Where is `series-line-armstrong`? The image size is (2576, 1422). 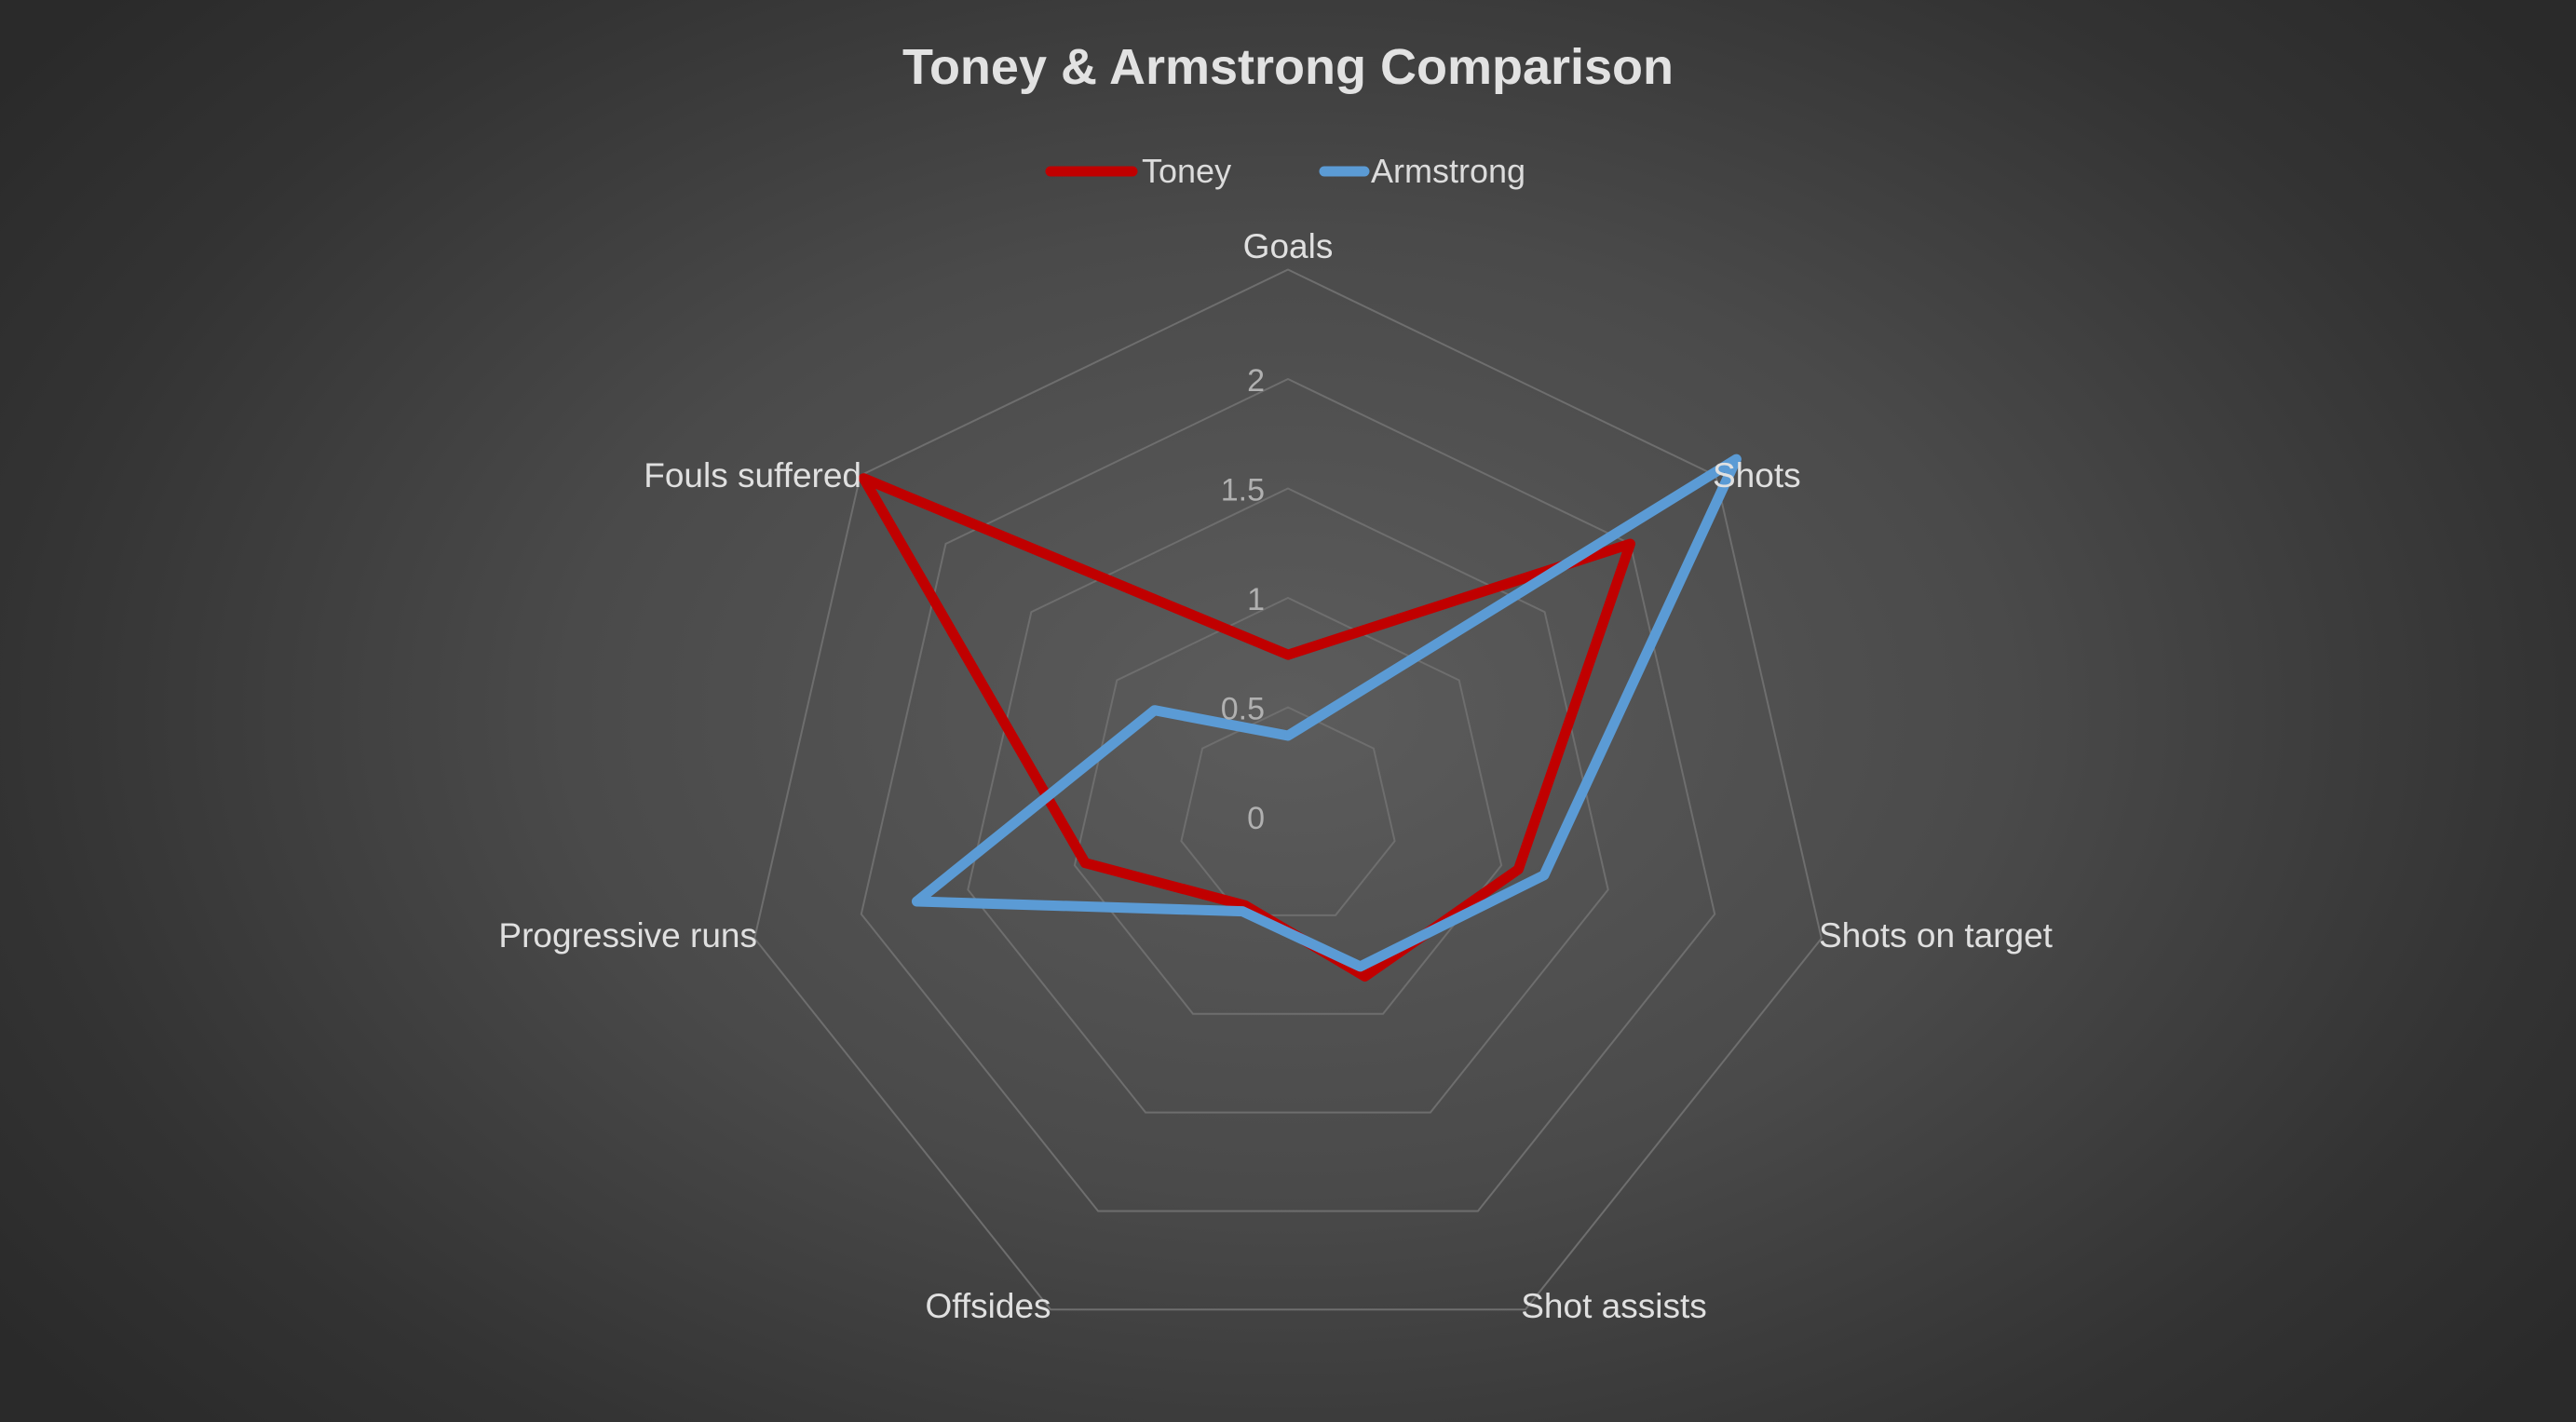 series-line-armstrong is located at coordinates (1326, 713).